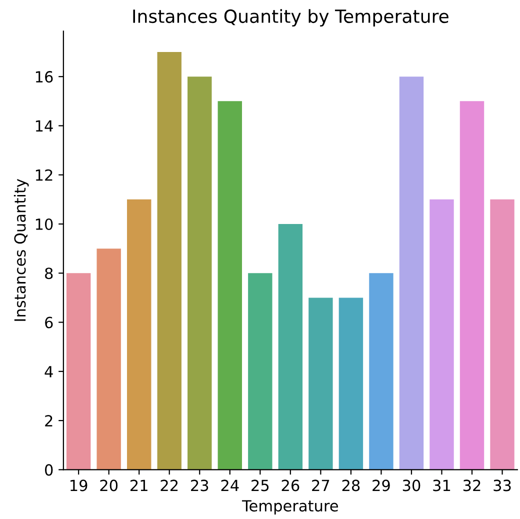 The width and height of the screenshot is (520, 519). Describe the element at coordinates (290, 507) in the screenshot. I see `x-axis-title: Temperature` at that location.